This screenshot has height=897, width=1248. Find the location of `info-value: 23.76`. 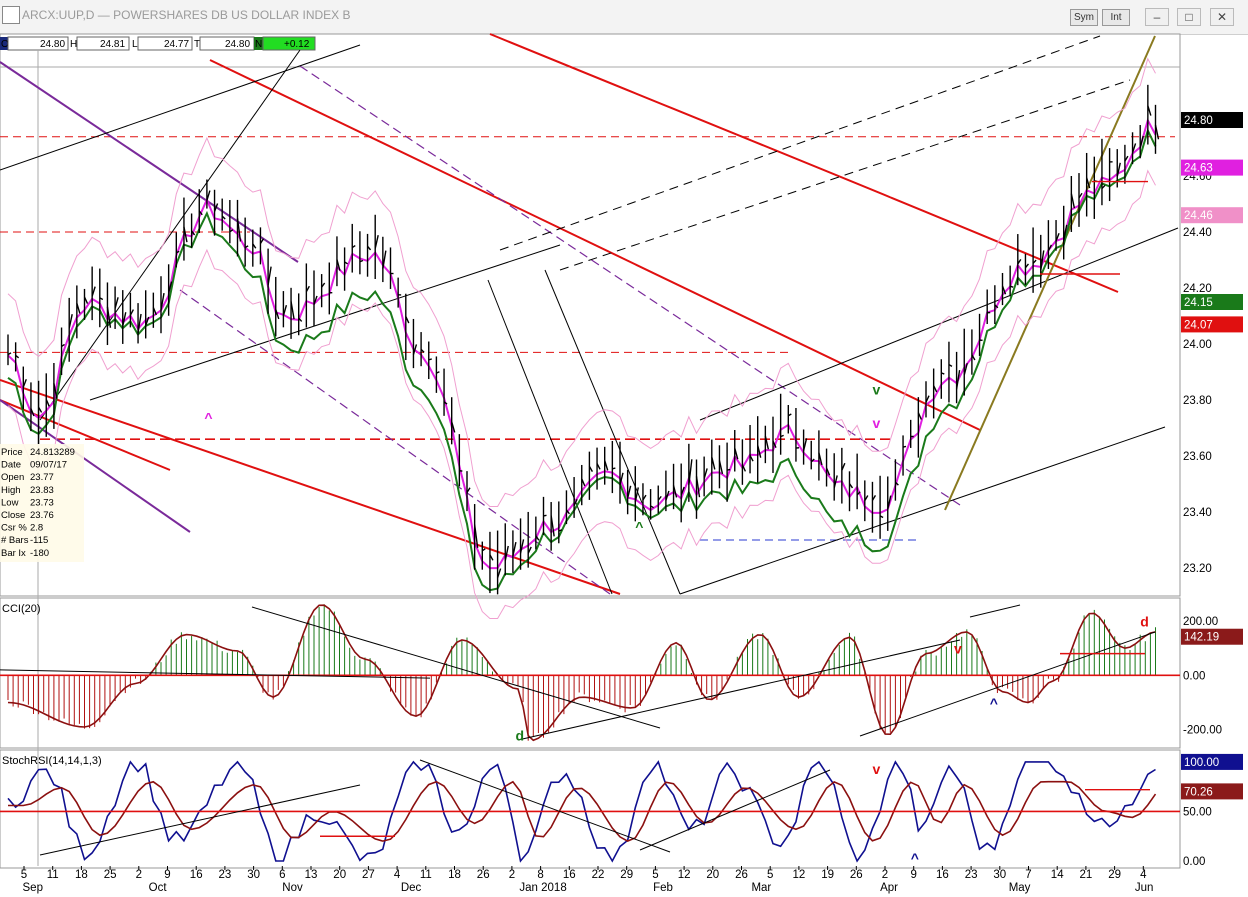

info-value: 23.76 is located at coordinates (42, 515).